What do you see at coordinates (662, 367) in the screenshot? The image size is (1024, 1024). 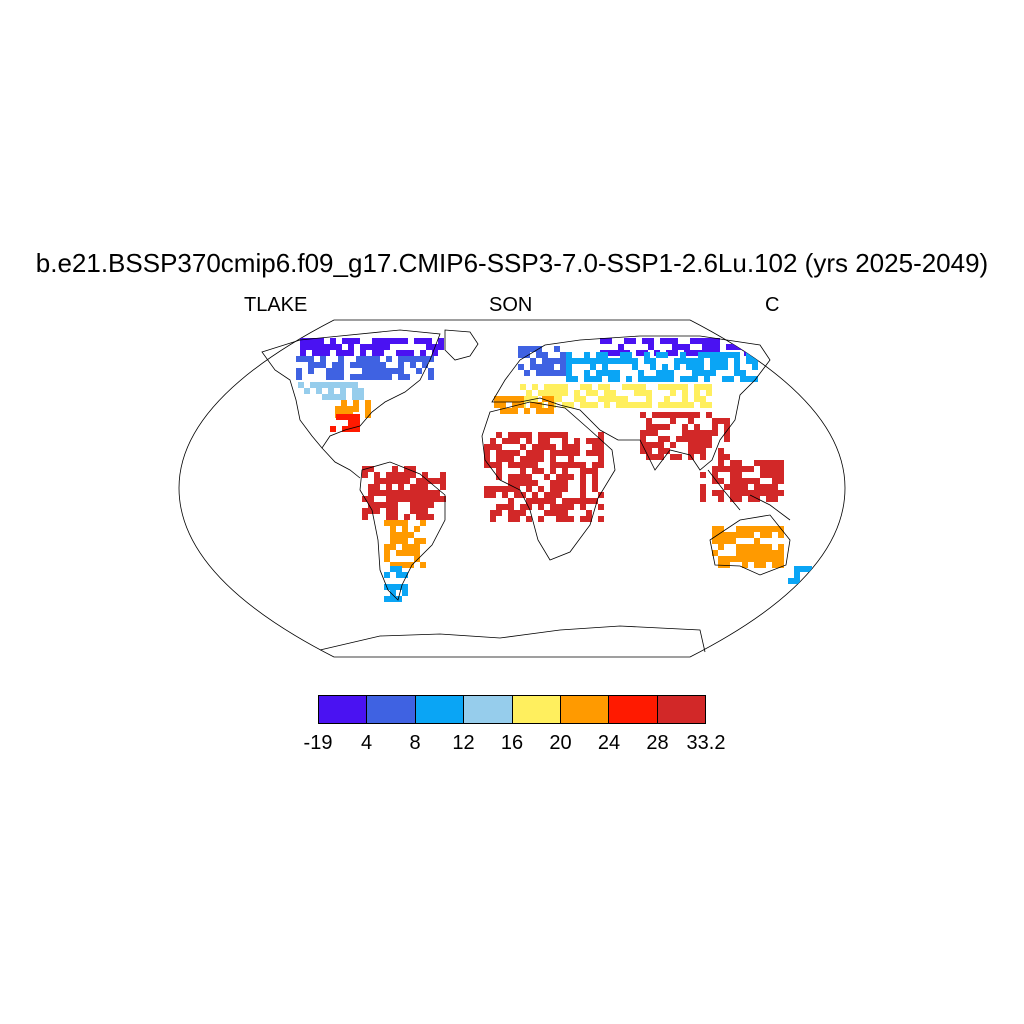 I see `region-russia` at bounding box center [662, 367].